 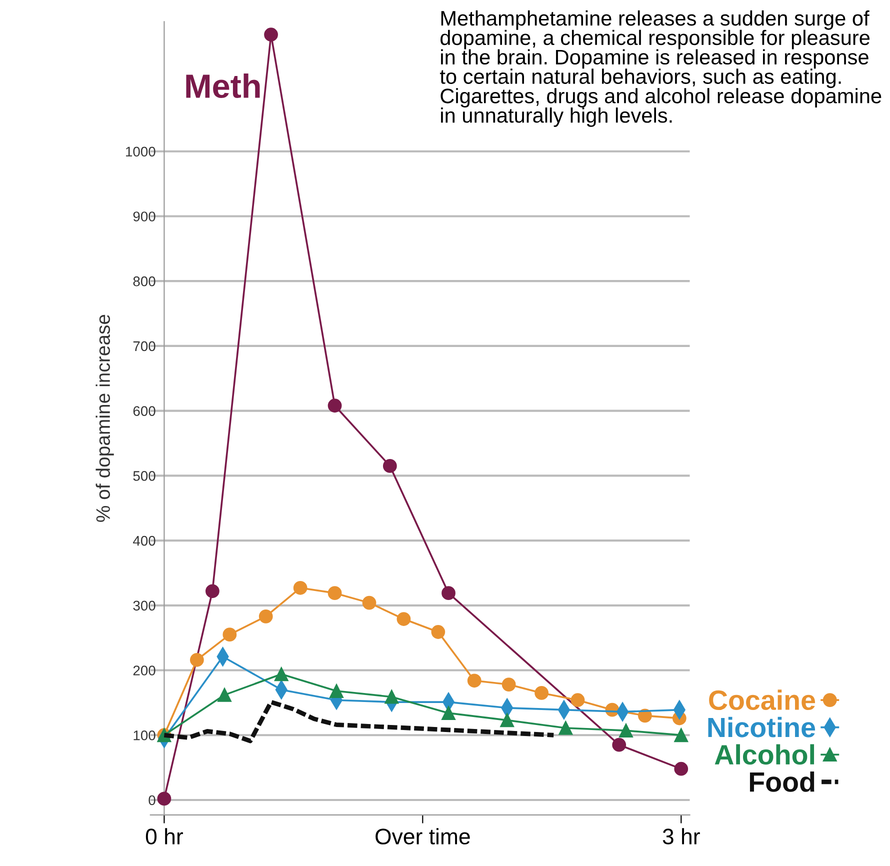 I want to click on y-tick-label: 500, so click(x=144, y=476).